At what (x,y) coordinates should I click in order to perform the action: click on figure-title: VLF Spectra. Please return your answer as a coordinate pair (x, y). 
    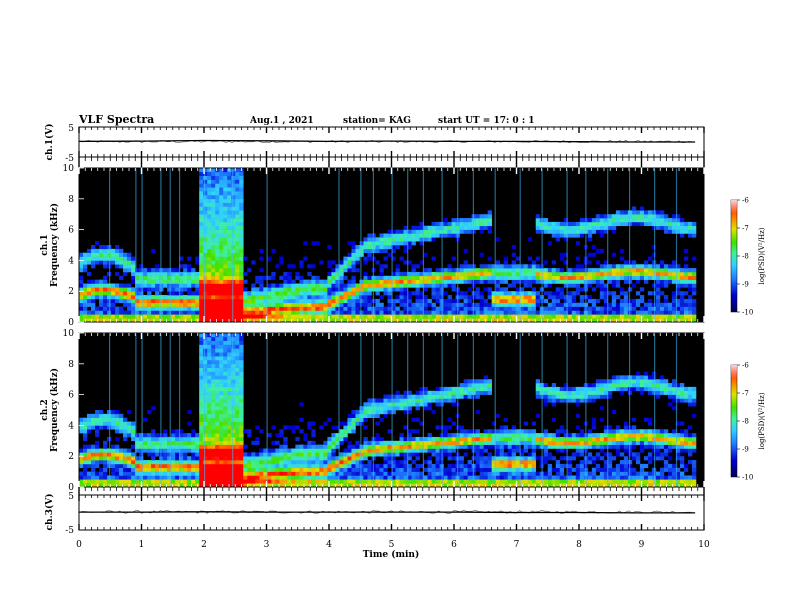
    Looking at the image, I should click on (116, 119).